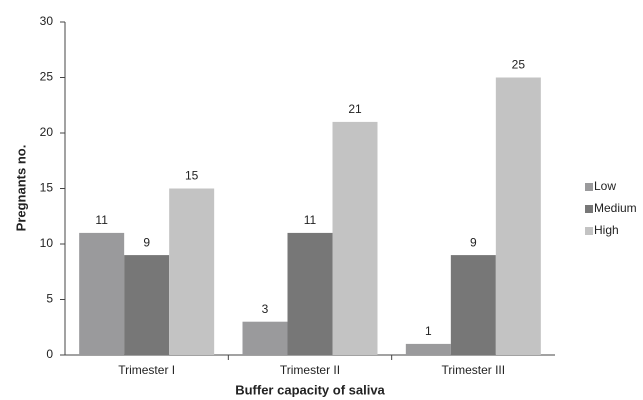 Image resolution: width=643 pixels, height=400 pixels. I want to click on data-label: 25, so click(519, 65).